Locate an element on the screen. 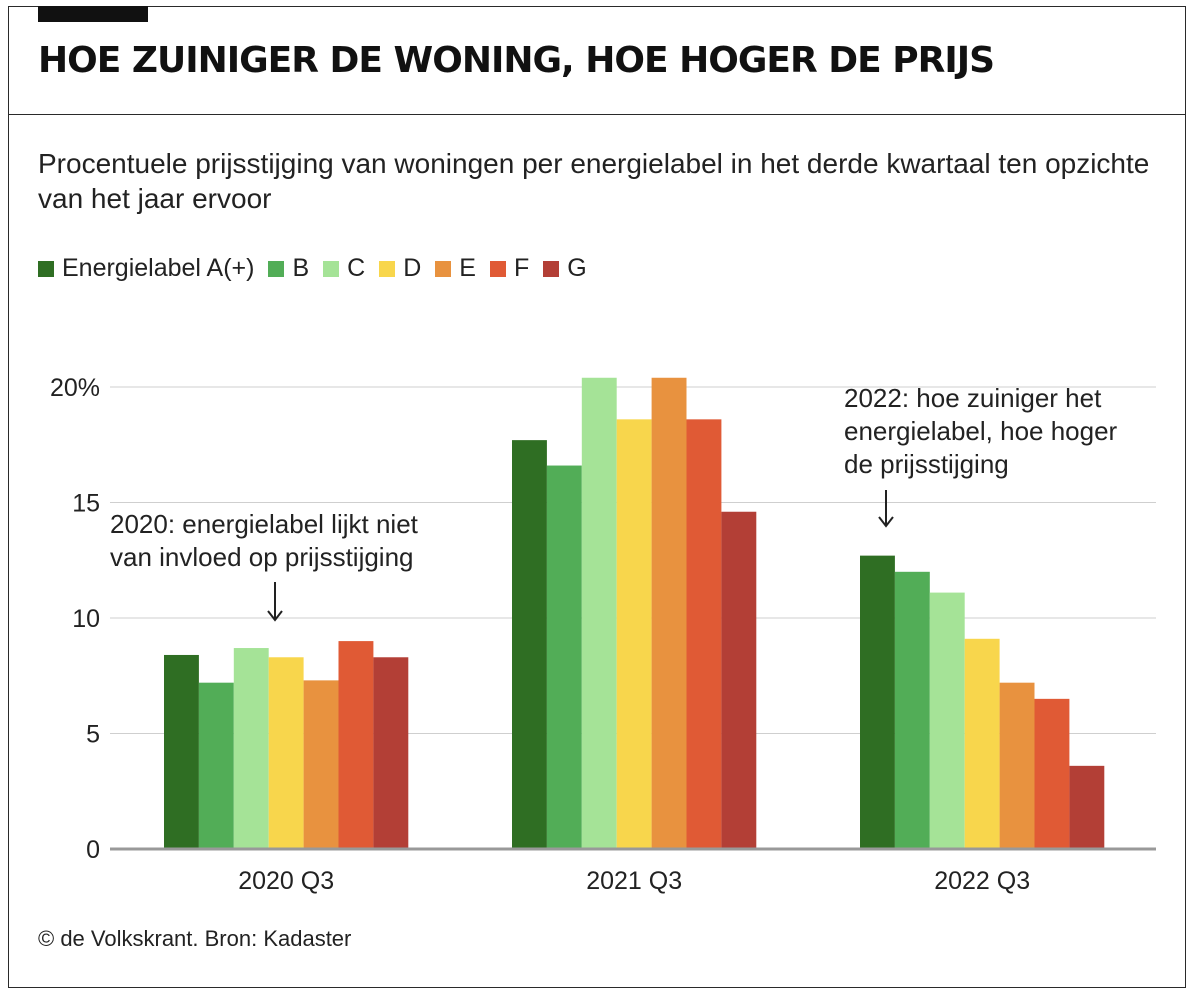 The image size is (1196, 998). legend-label: D is located at coordinates (412, 268).